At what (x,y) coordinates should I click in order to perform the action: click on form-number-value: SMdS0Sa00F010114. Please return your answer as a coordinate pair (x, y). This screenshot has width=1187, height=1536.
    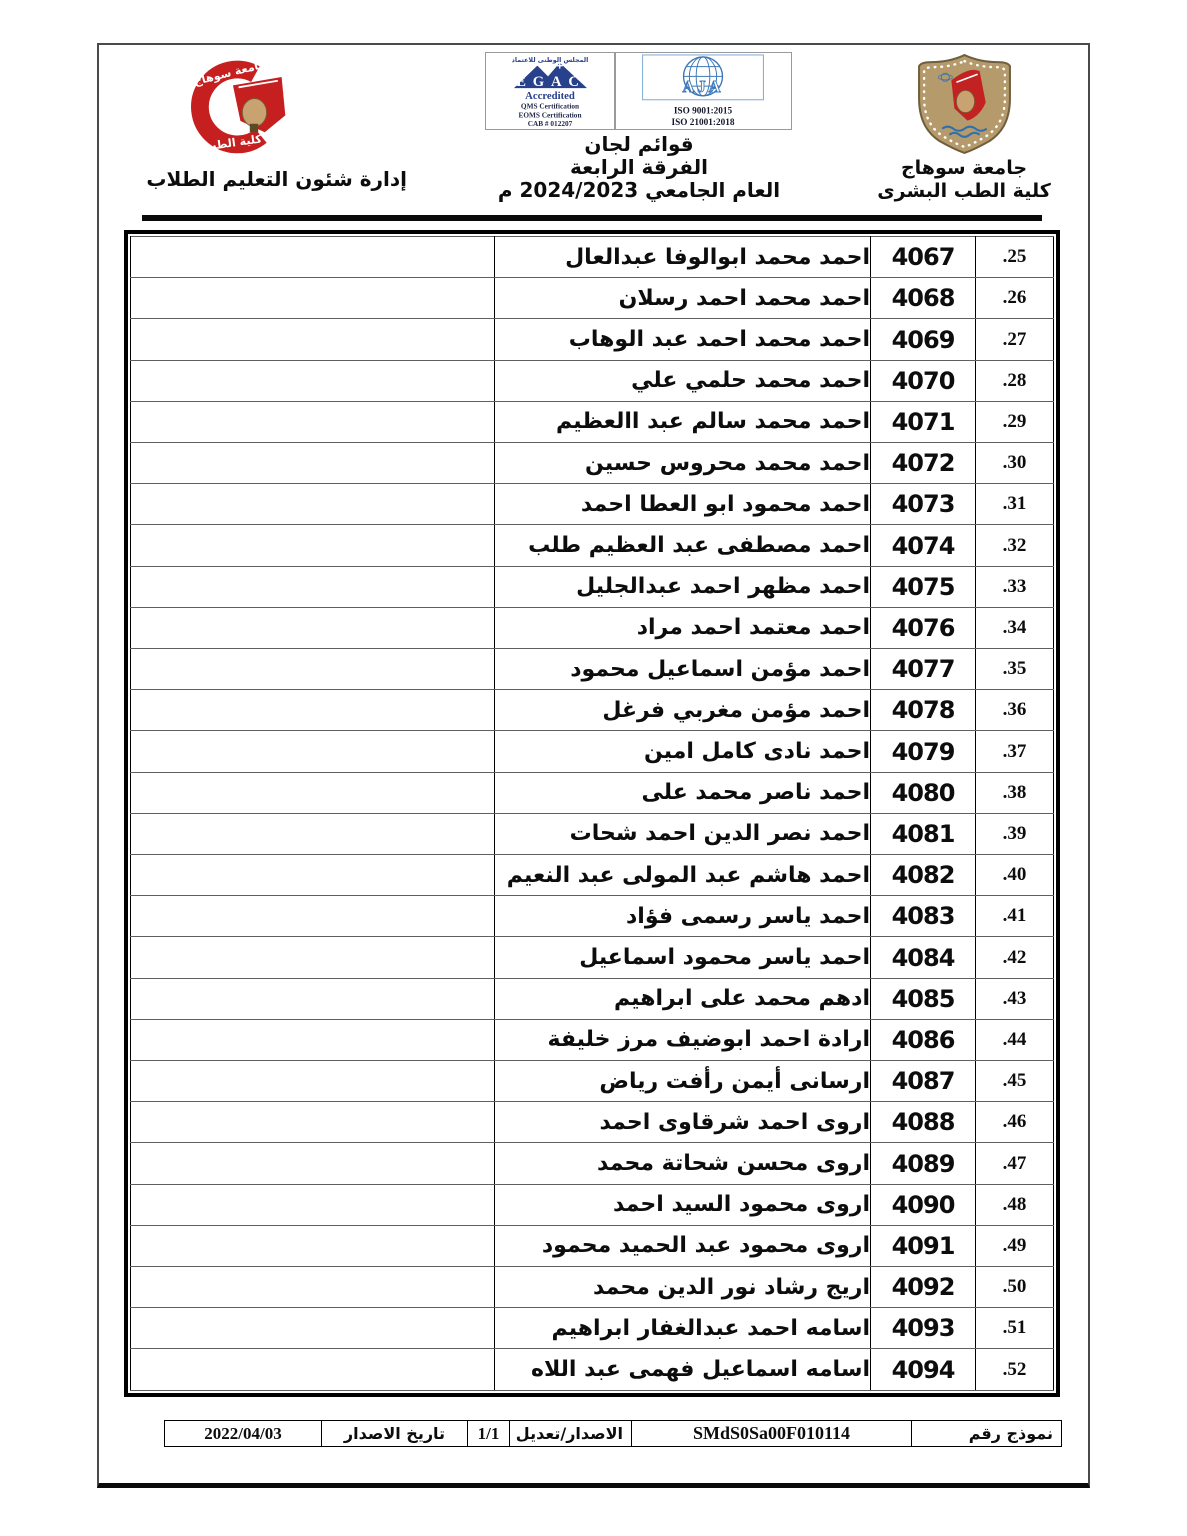
    Looking at the image, I should click on (771, 1433).